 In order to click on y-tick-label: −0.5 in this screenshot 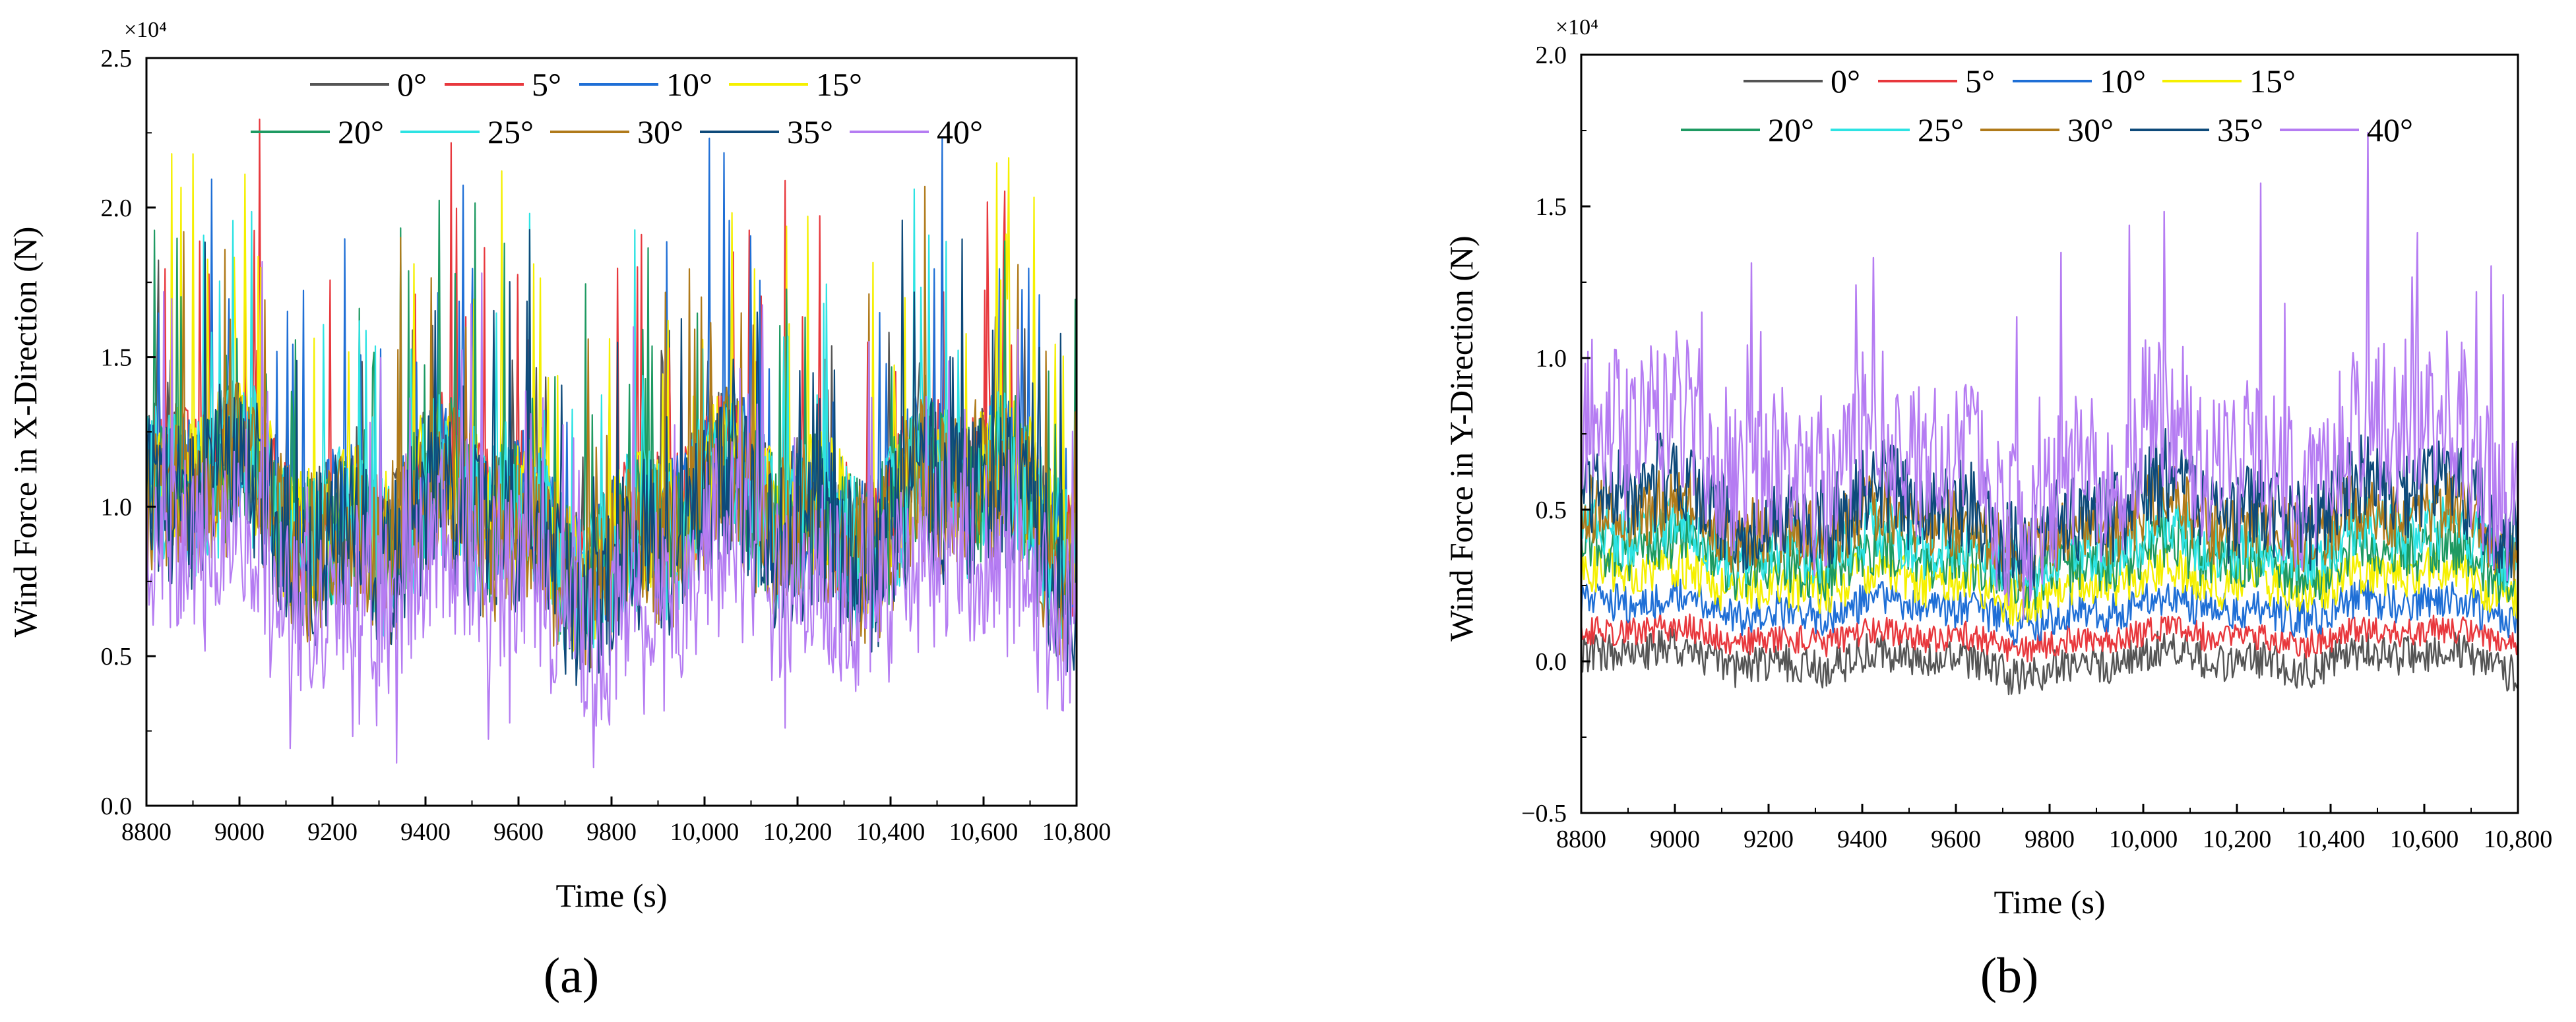, I will do `click(1544, 813)`.